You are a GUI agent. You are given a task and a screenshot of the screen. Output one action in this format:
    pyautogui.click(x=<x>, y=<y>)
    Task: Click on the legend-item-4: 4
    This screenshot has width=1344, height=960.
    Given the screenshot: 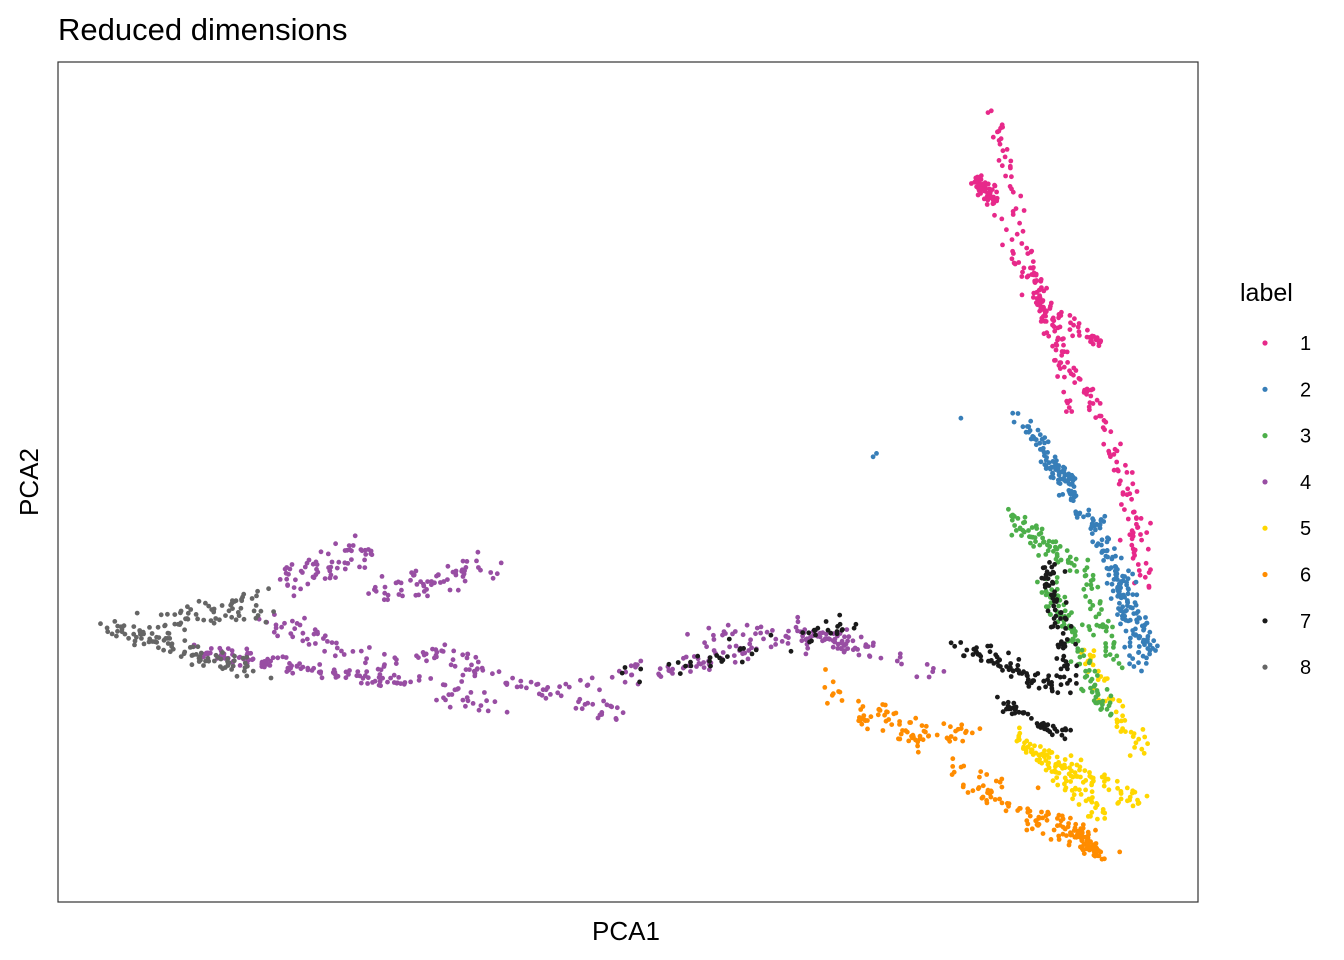 What is the action you would take?
    pyautogui.click(x=1286, y=483)
    